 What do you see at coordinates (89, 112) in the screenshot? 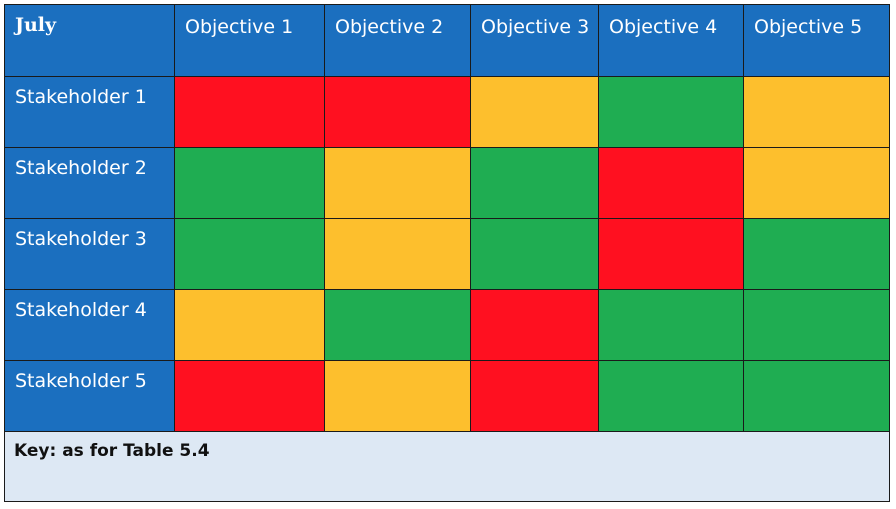
I see `row-header-stakeholder-1: Stakeholder 1` at bounding box center [89, 112].